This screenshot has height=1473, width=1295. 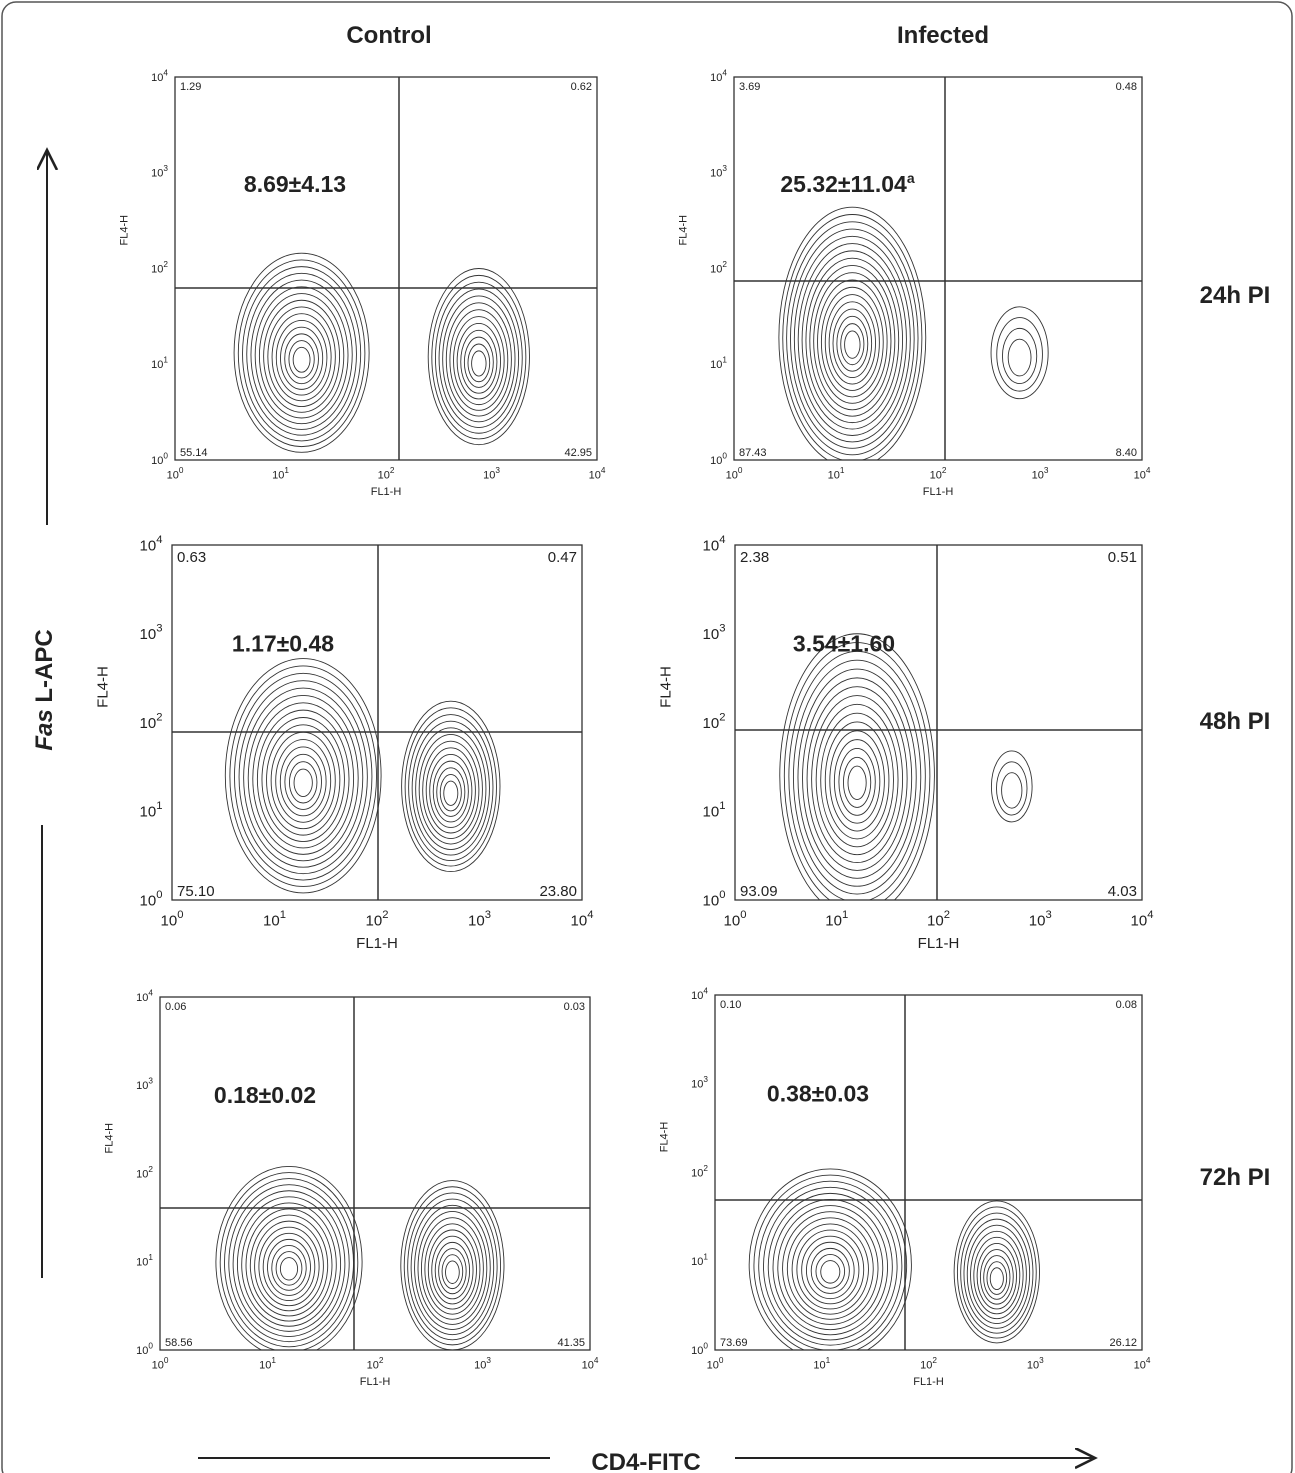 I want to click on y-tick-label: 10³, so click(x=718, y=172).